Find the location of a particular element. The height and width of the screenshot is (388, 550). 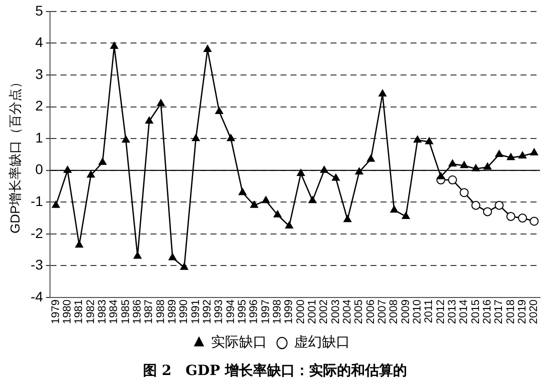

x-tick-label: 1992 is located at coordinates (208, 312).